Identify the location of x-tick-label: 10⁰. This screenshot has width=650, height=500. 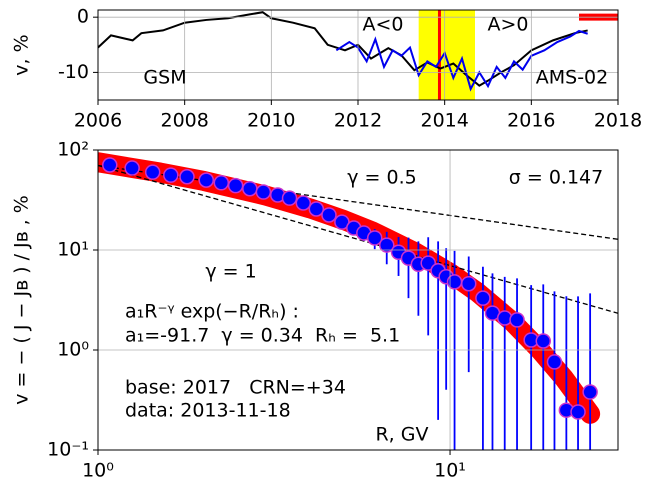
(98, 471).